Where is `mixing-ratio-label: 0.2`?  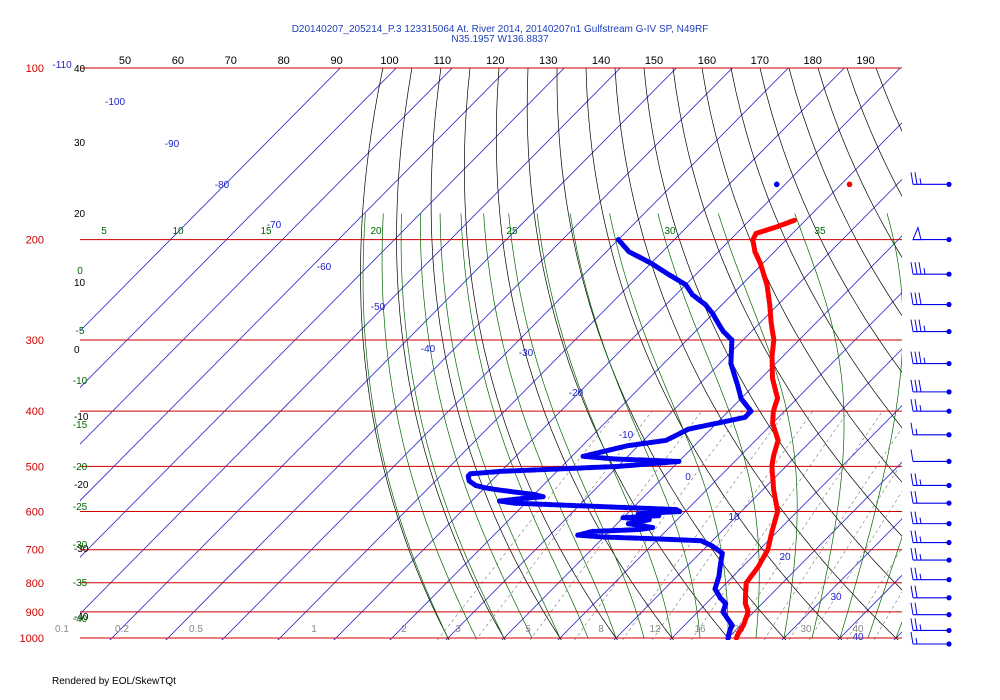 mixing-ratio-label: 0.2 is located at coordinates (122, 629).